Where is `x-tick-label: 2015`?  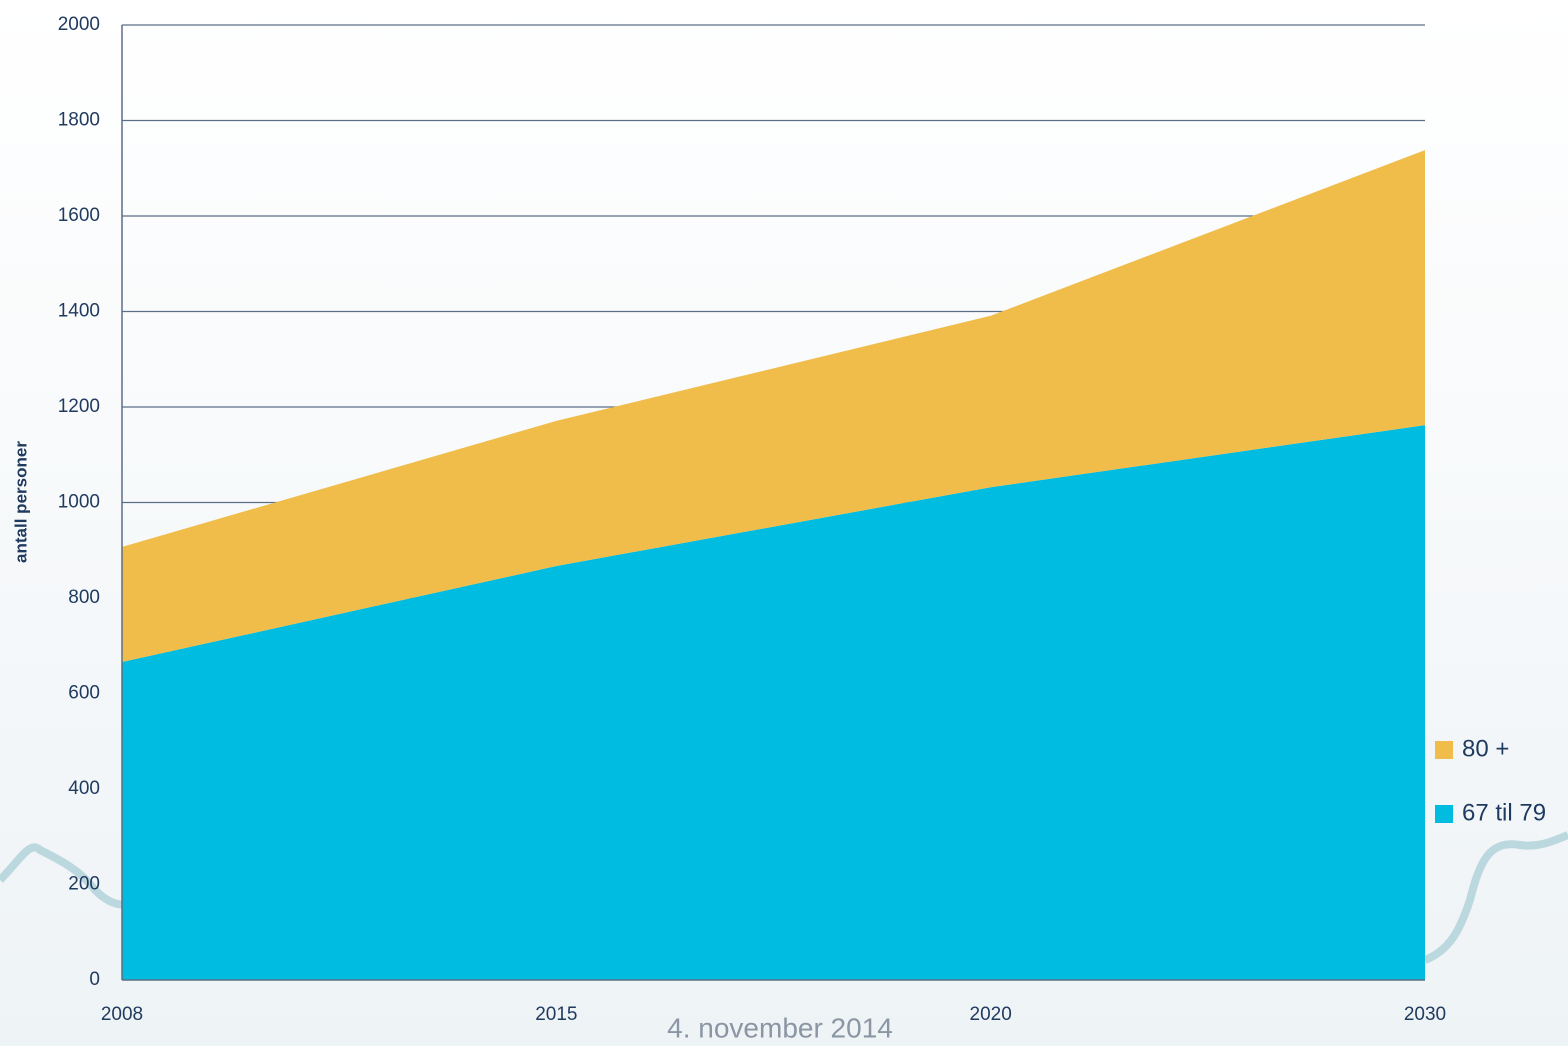
x-tick-label: 2015 is located at coordinates (556, 1014).